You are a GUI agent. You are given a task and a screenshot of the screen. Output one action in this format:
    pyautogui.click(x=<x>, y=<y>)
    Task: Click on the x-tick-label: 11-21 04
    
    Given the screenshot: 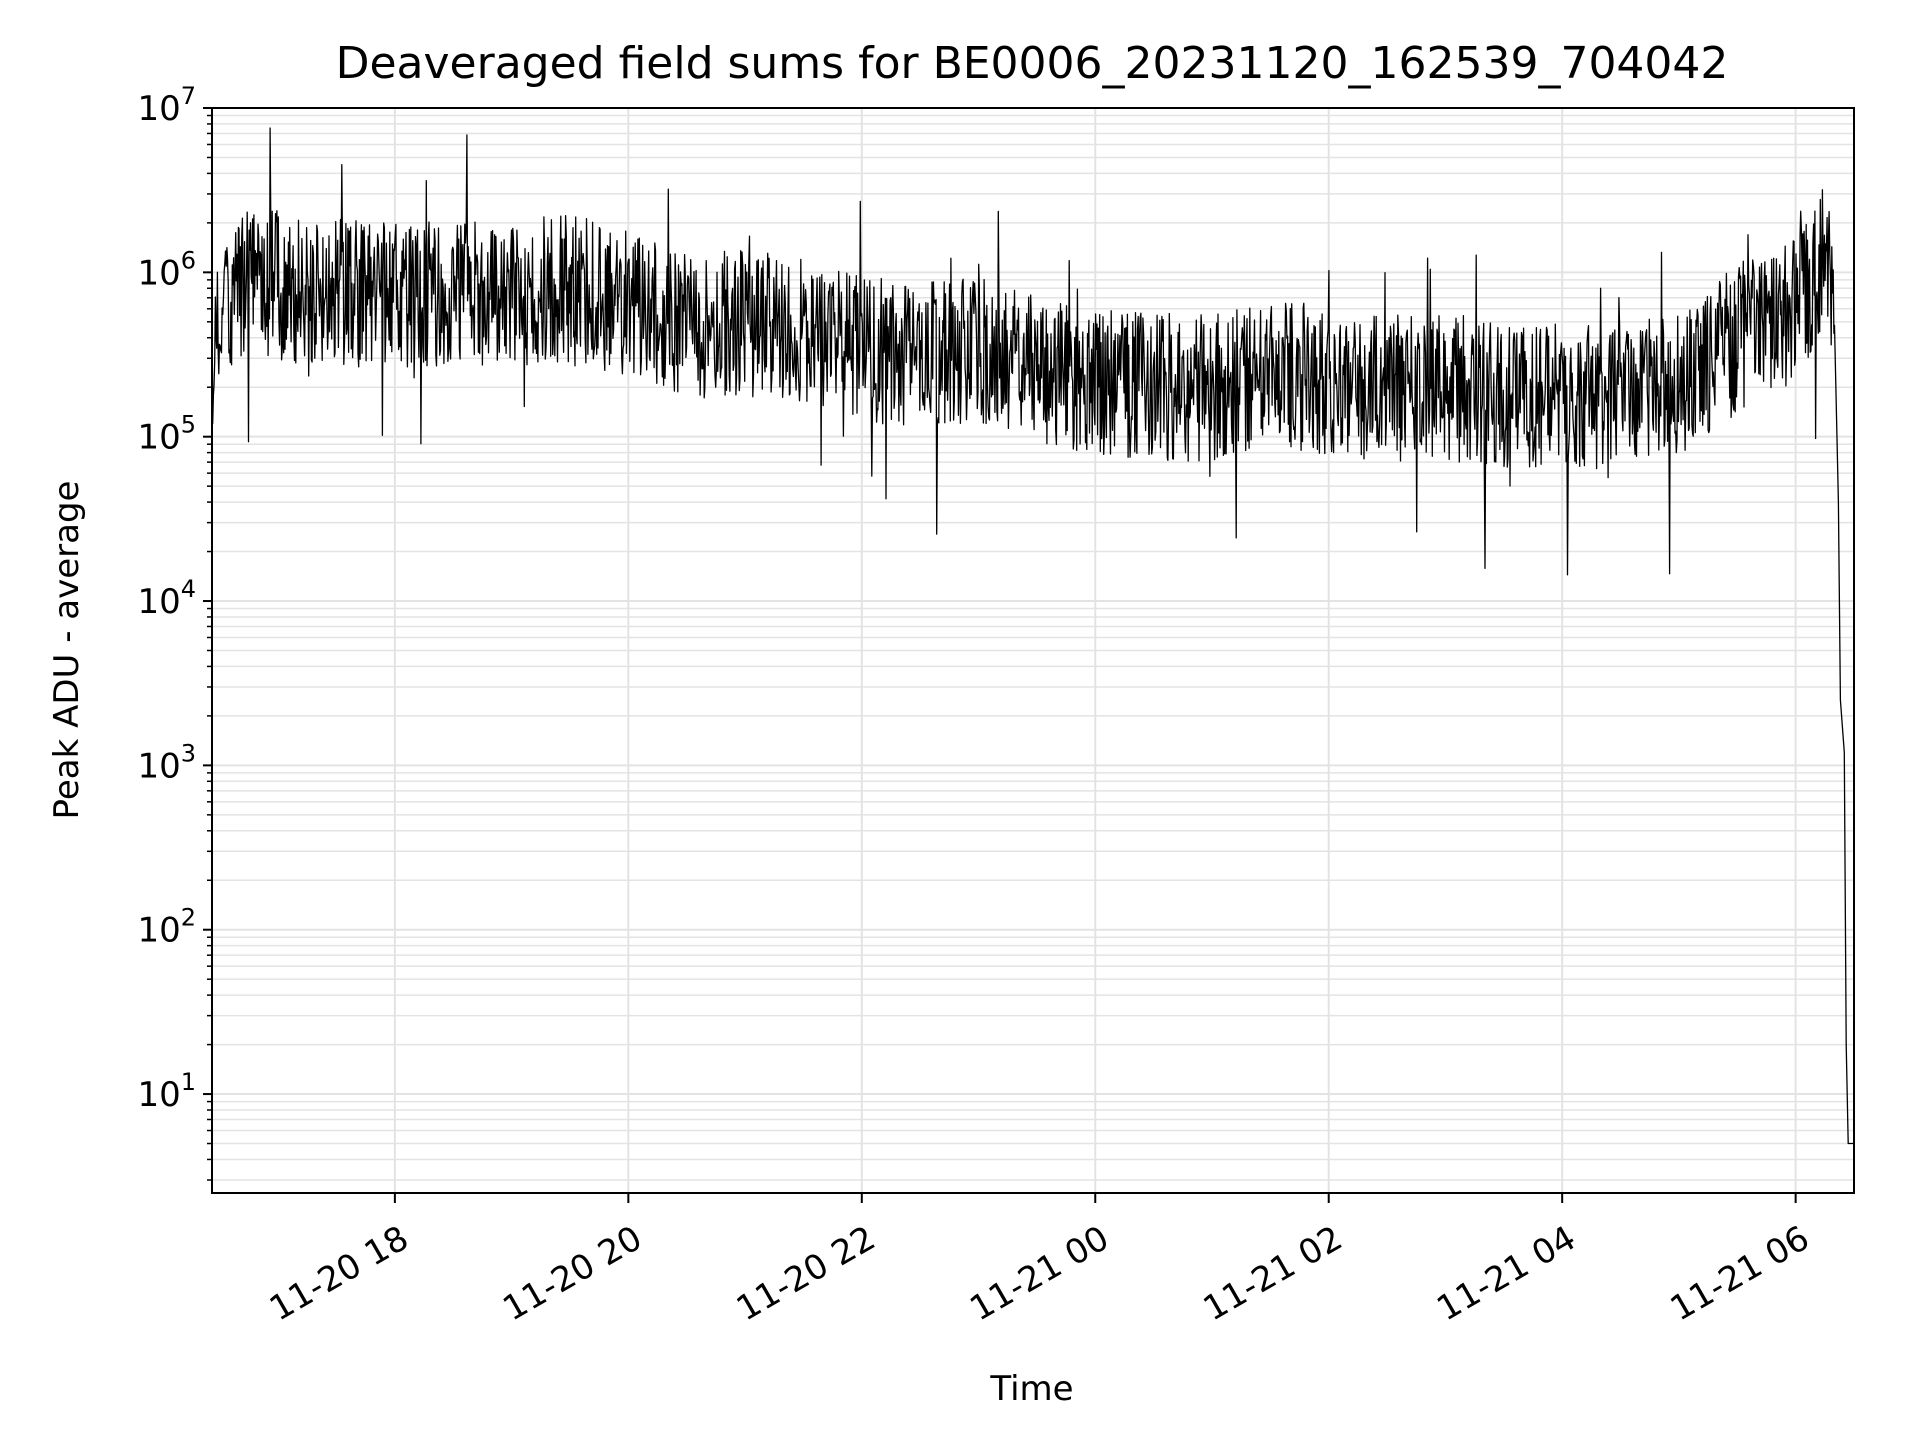 What is the action you would take?
    pyautogui.click(x=1506, y=1273)
    